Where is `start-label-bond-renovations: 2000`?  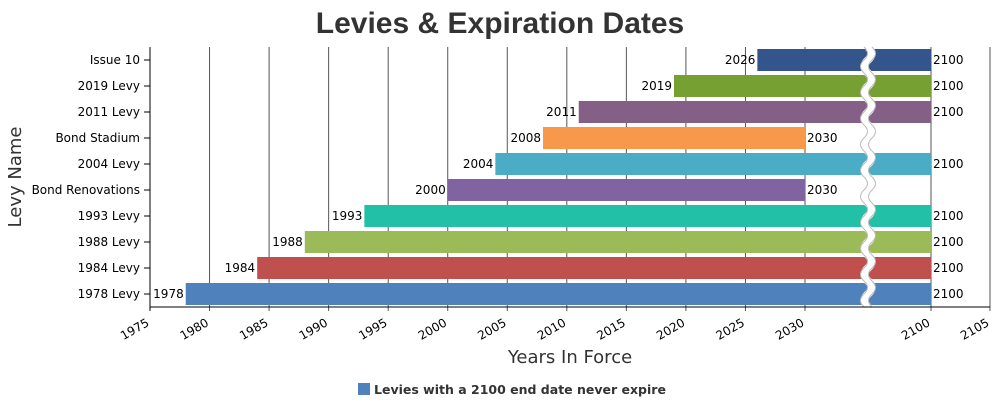 start-label-bond-renovations: 2000 is located at coordinates (430, 190).